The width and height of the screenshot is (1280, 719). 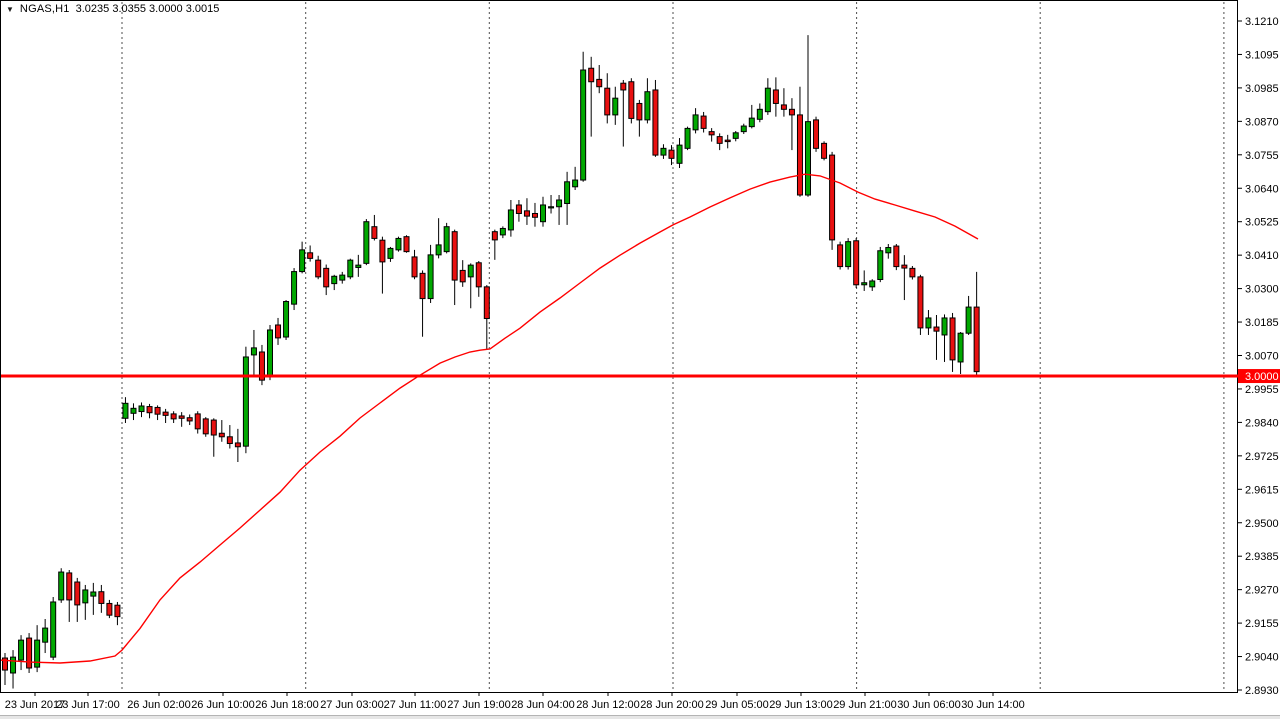 What do you see at coordinates (1262, 490) in the screenshot?
I see `price-axis-label: 2.9615` at bounding box center [1262, 490].